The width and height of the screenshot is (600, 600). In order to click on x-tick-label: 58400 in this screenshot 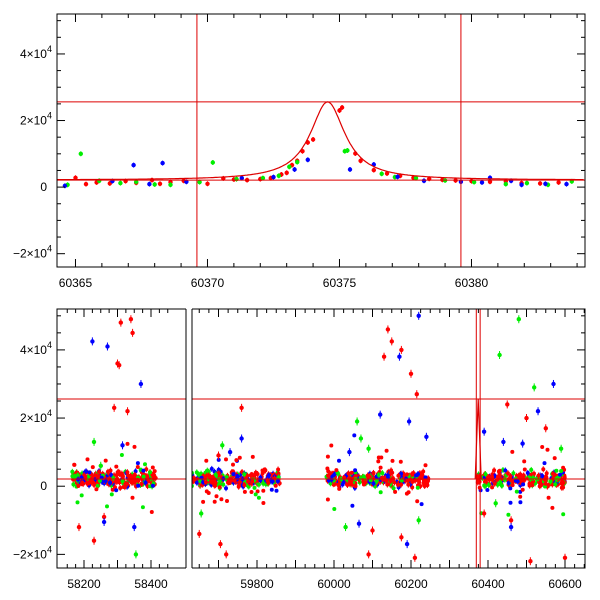, I will do `click(151, 584)`.